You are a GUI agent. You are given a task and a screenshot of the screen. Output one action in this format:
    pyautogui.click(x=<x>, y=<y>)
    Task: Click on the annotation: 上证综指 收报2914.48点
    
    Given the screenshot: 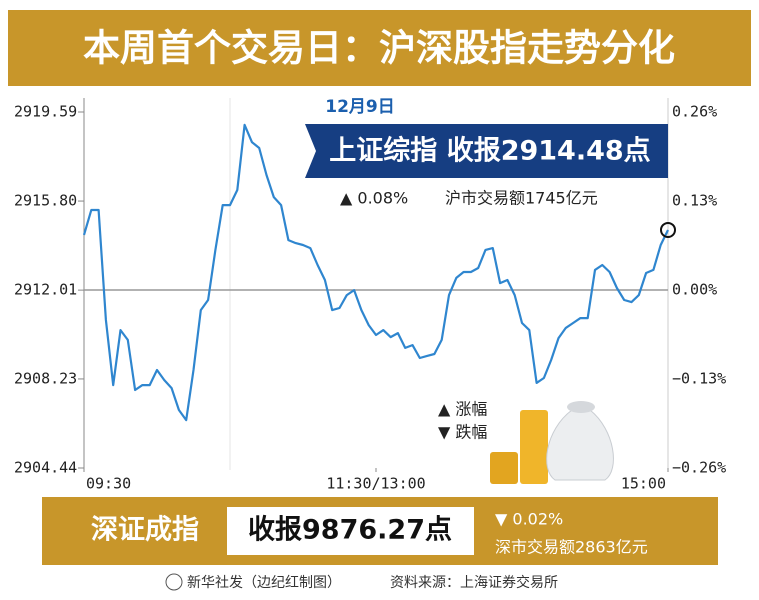 What is the action you would take?
    pyautogui.click(x=489, y=151)
    